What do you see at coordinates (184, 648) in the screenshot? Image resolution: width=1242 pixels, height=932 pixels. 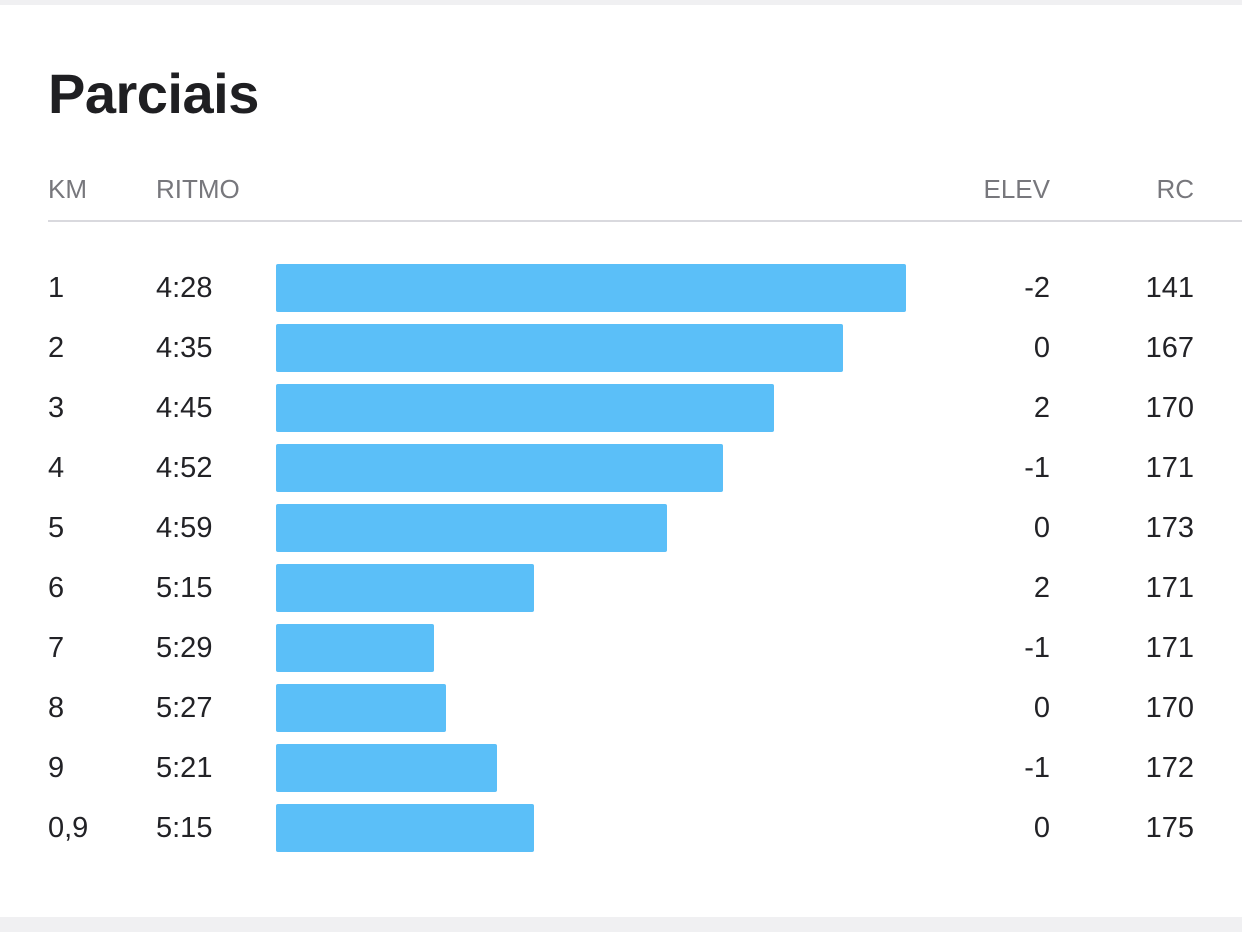 I see `split-pace: 5:29` at bounding box center [184, 648].